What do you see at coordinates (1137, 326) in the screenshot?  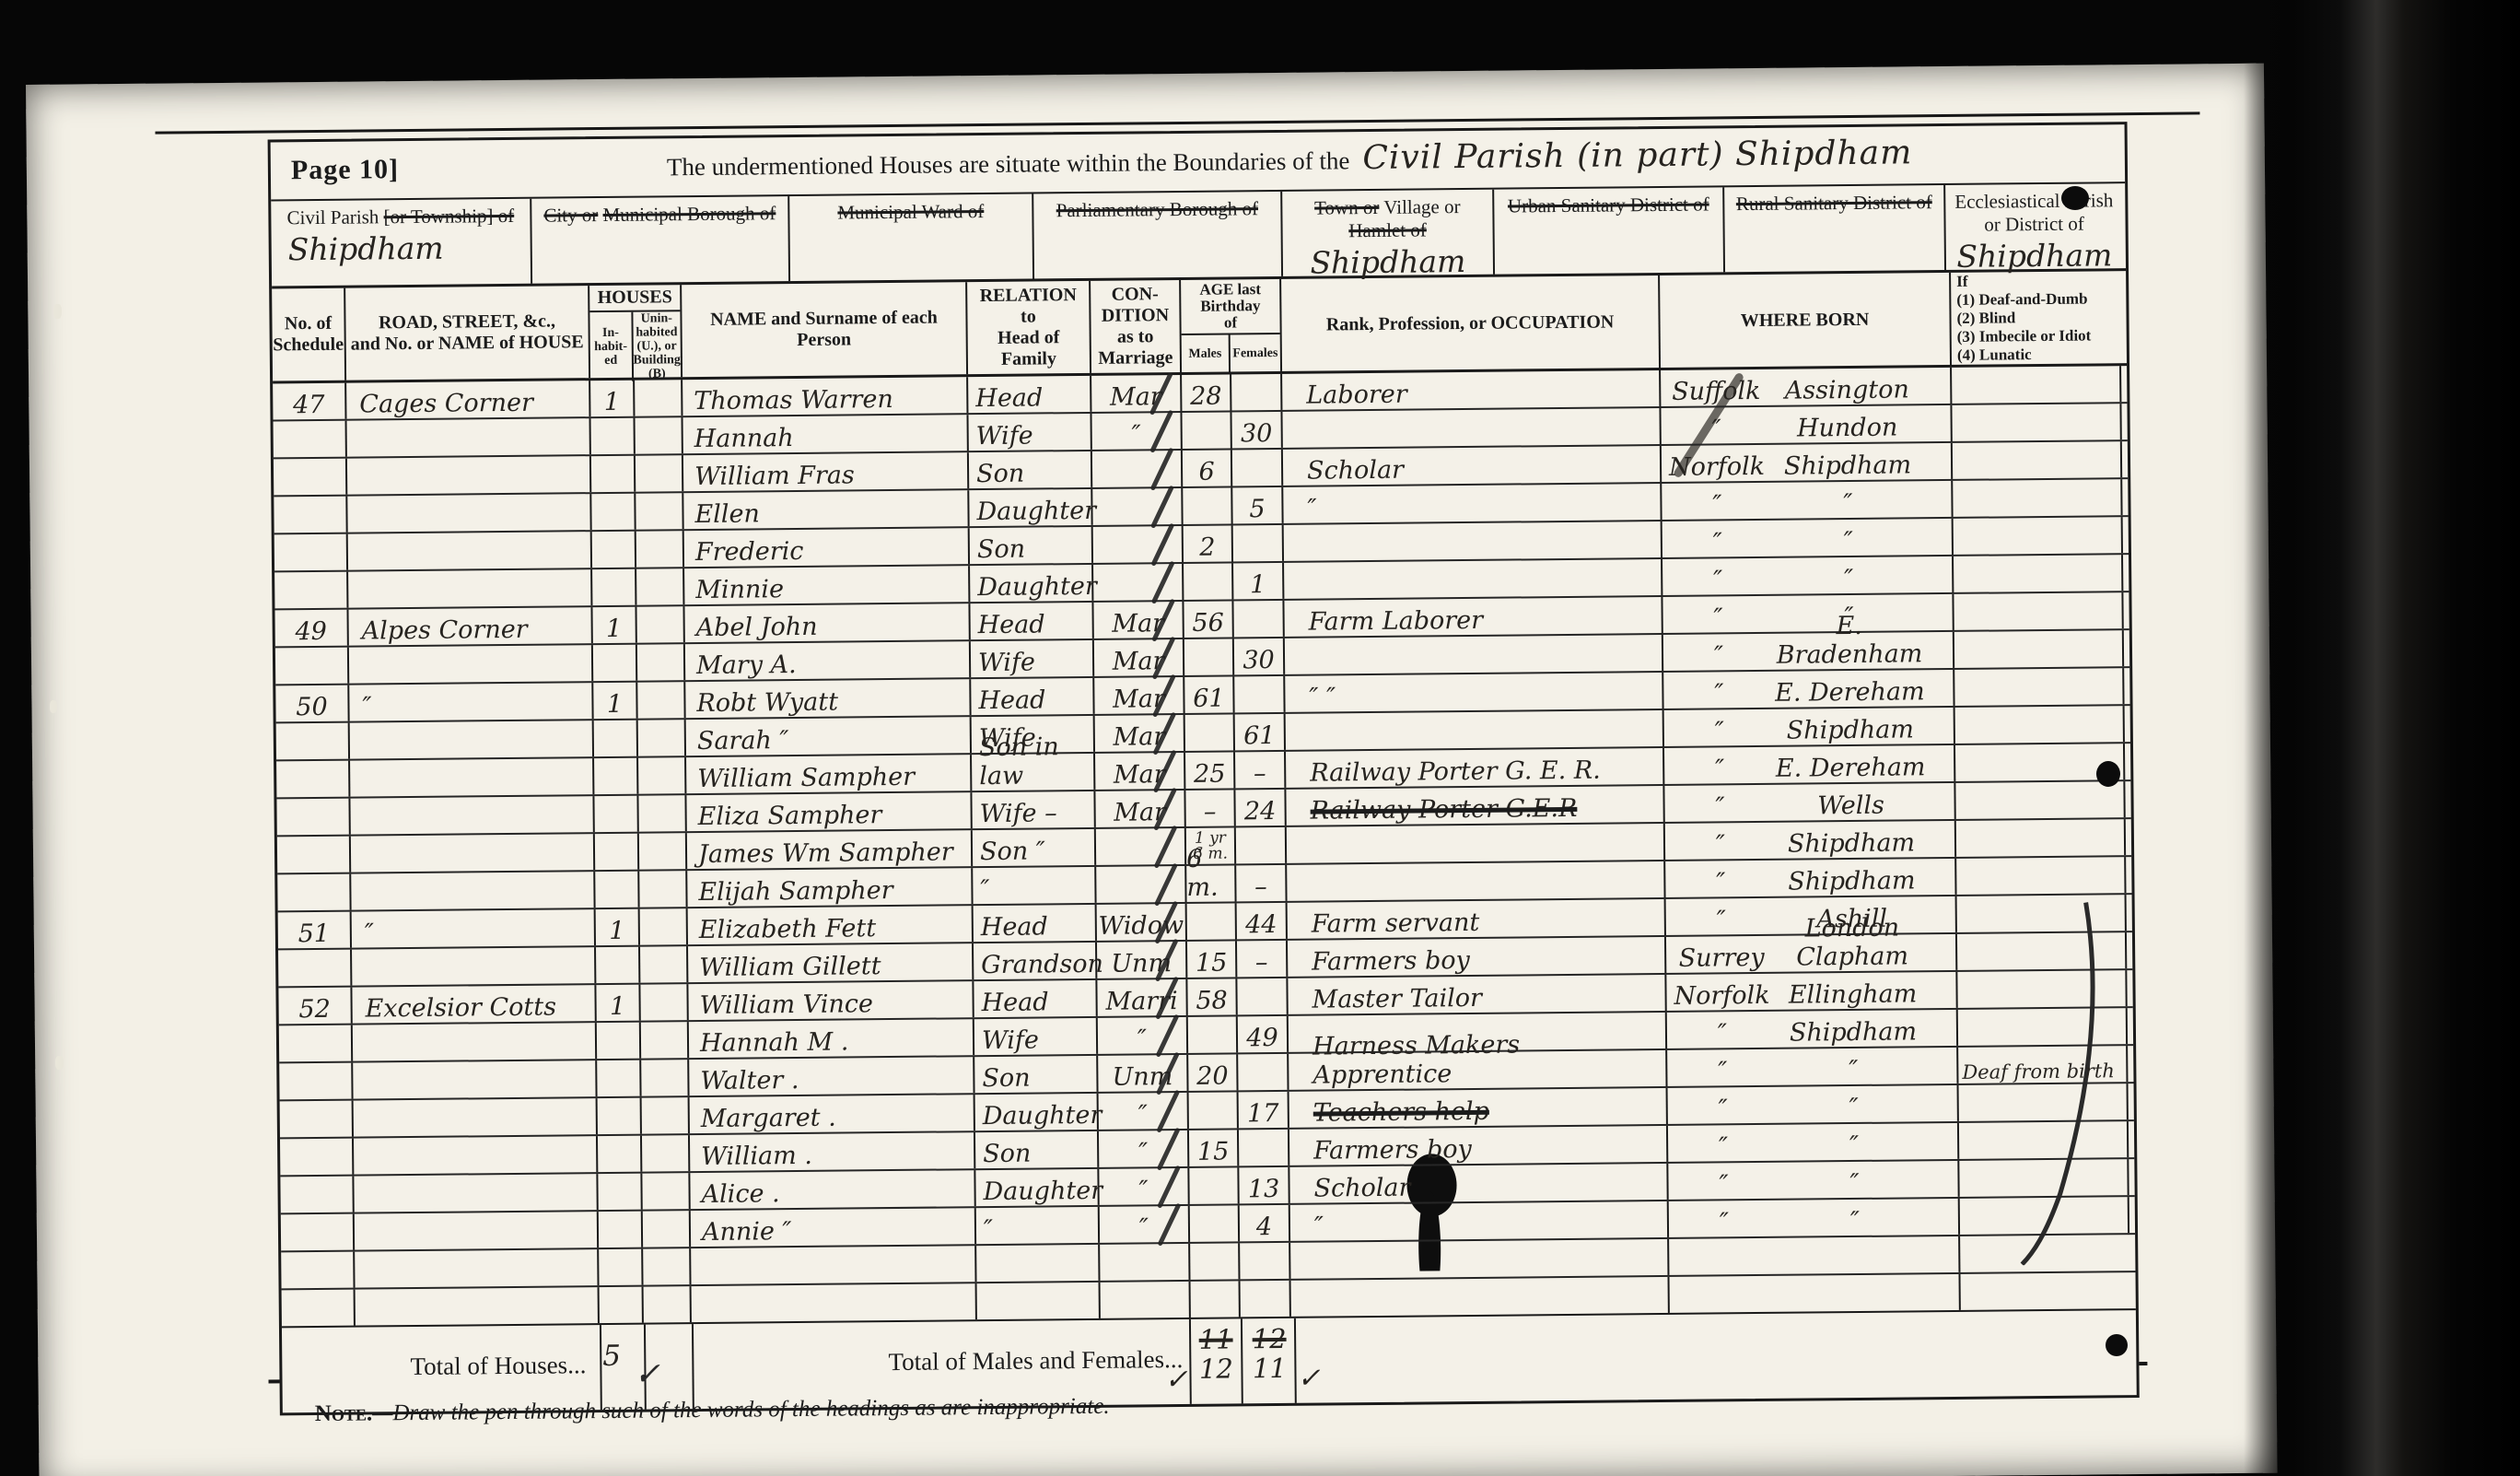 I see `col-condition: CON- DITION as to Marriage` at bounding box center [1137, 326].